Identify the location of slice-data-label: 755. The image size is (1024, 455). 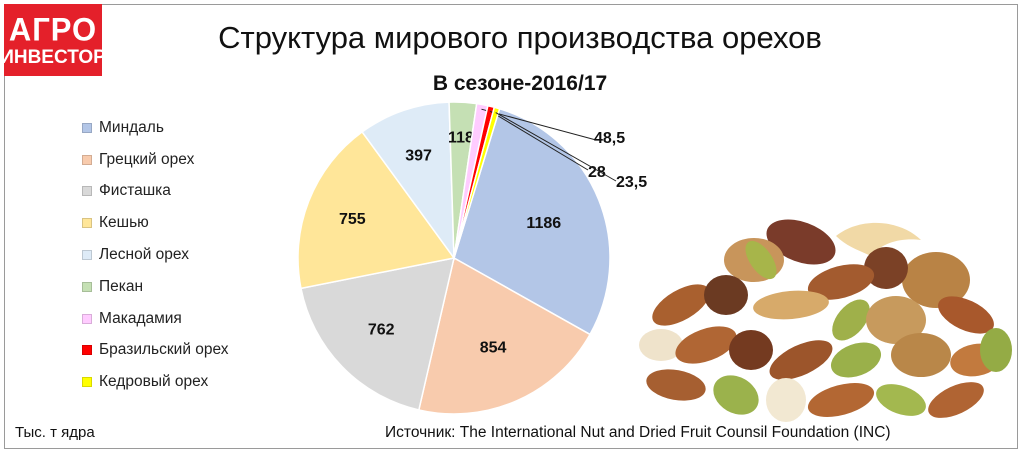
(352, 219).